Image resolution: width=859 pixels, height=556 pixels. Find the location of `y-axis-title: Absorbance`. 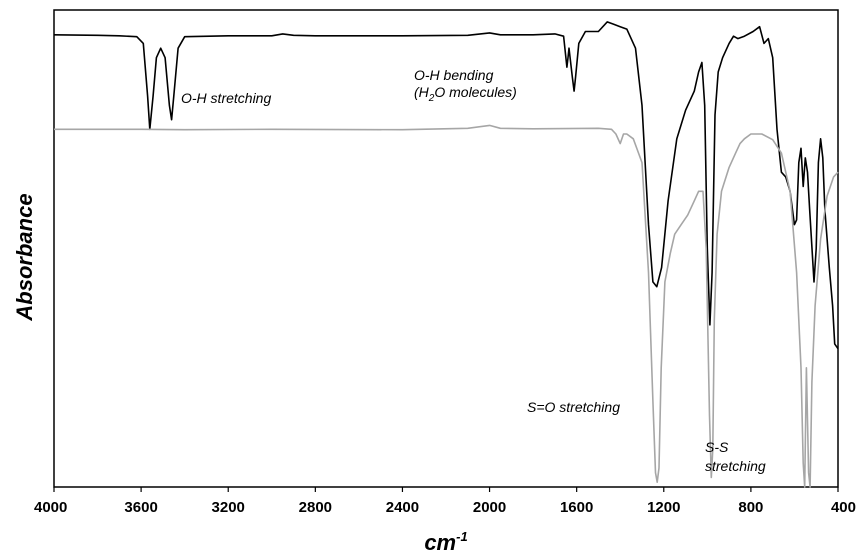

y-axis-title: Absorbance is located at coordinates (24, 257).